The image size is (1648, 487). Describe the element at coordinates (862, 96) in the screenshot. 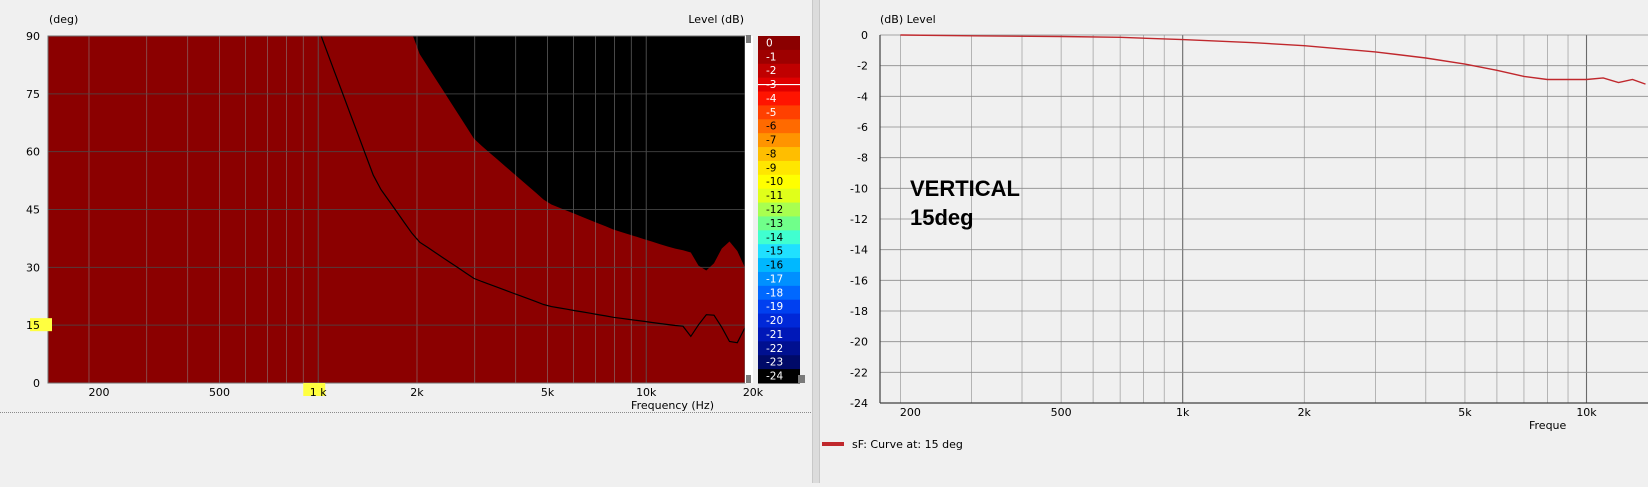

I see `fr-y-tick-label: -4` at that location.